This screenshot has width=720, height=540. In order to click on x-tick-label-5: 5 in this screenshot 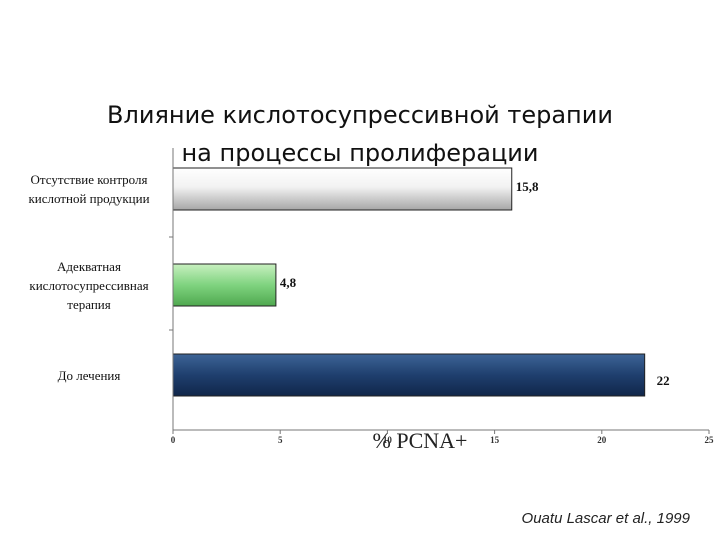, I will do `click(280, 440)`.